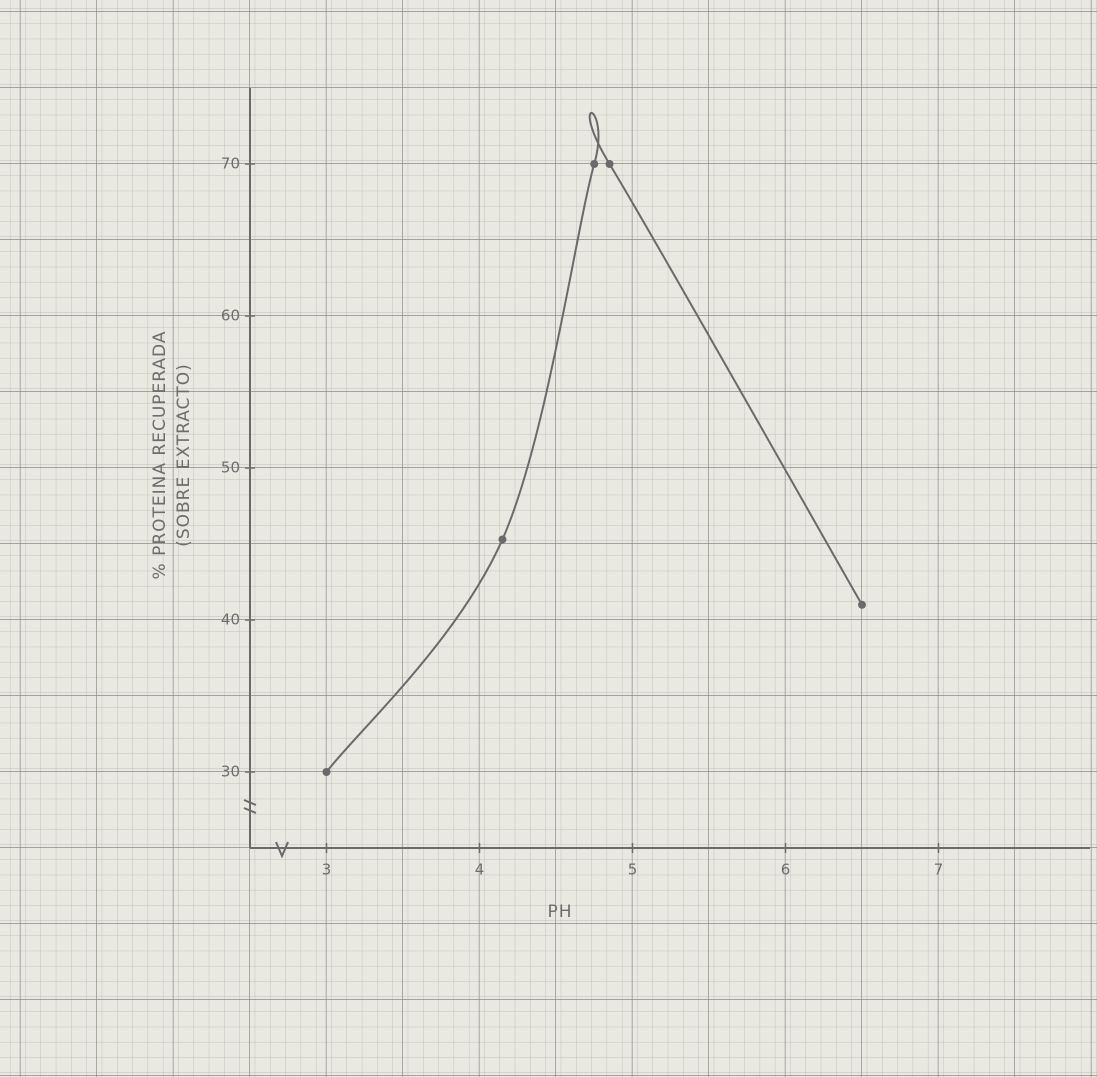 The image size is (1097, 1077). What do you see at coordinates (230, 620) in the screenshot?
I see `y-tick-label: 40` at bounding box center [230, 620].